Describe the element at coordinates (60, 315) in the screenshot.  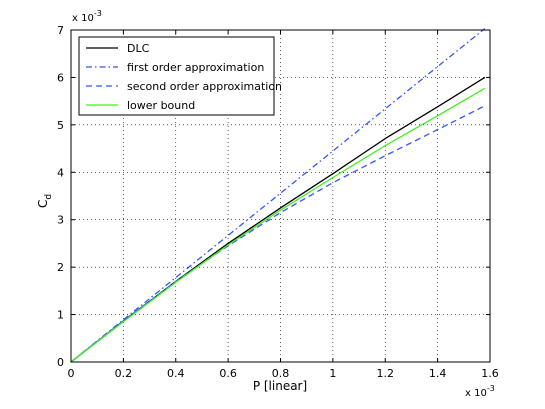
I see `y-tick-label: 1` at that location.